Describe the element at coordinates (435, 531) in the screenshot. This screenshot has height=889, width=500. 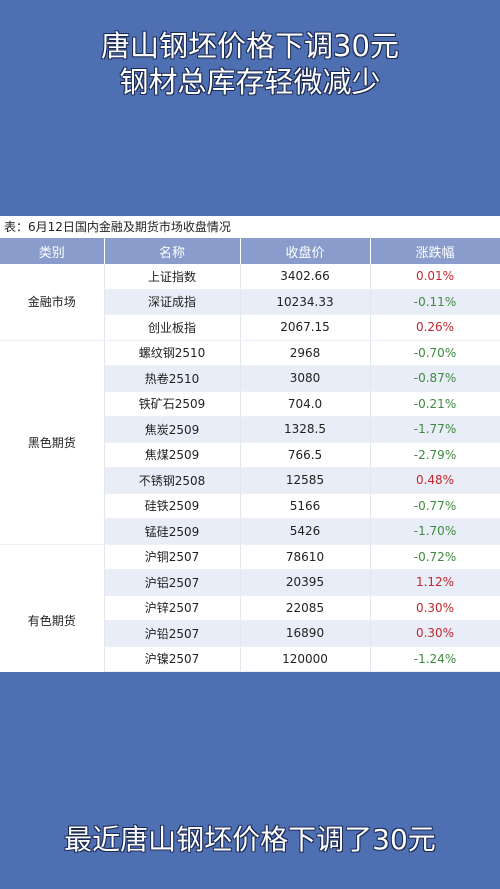
I see `change-cell: -1.70%` at that location.